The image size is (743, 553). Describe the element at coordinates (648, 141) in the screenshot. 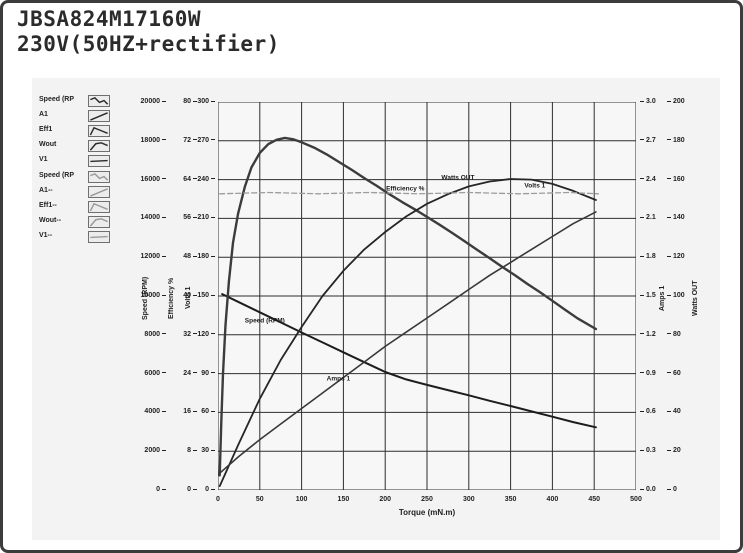

I see `axis-tick-label: 2.7` at that location.